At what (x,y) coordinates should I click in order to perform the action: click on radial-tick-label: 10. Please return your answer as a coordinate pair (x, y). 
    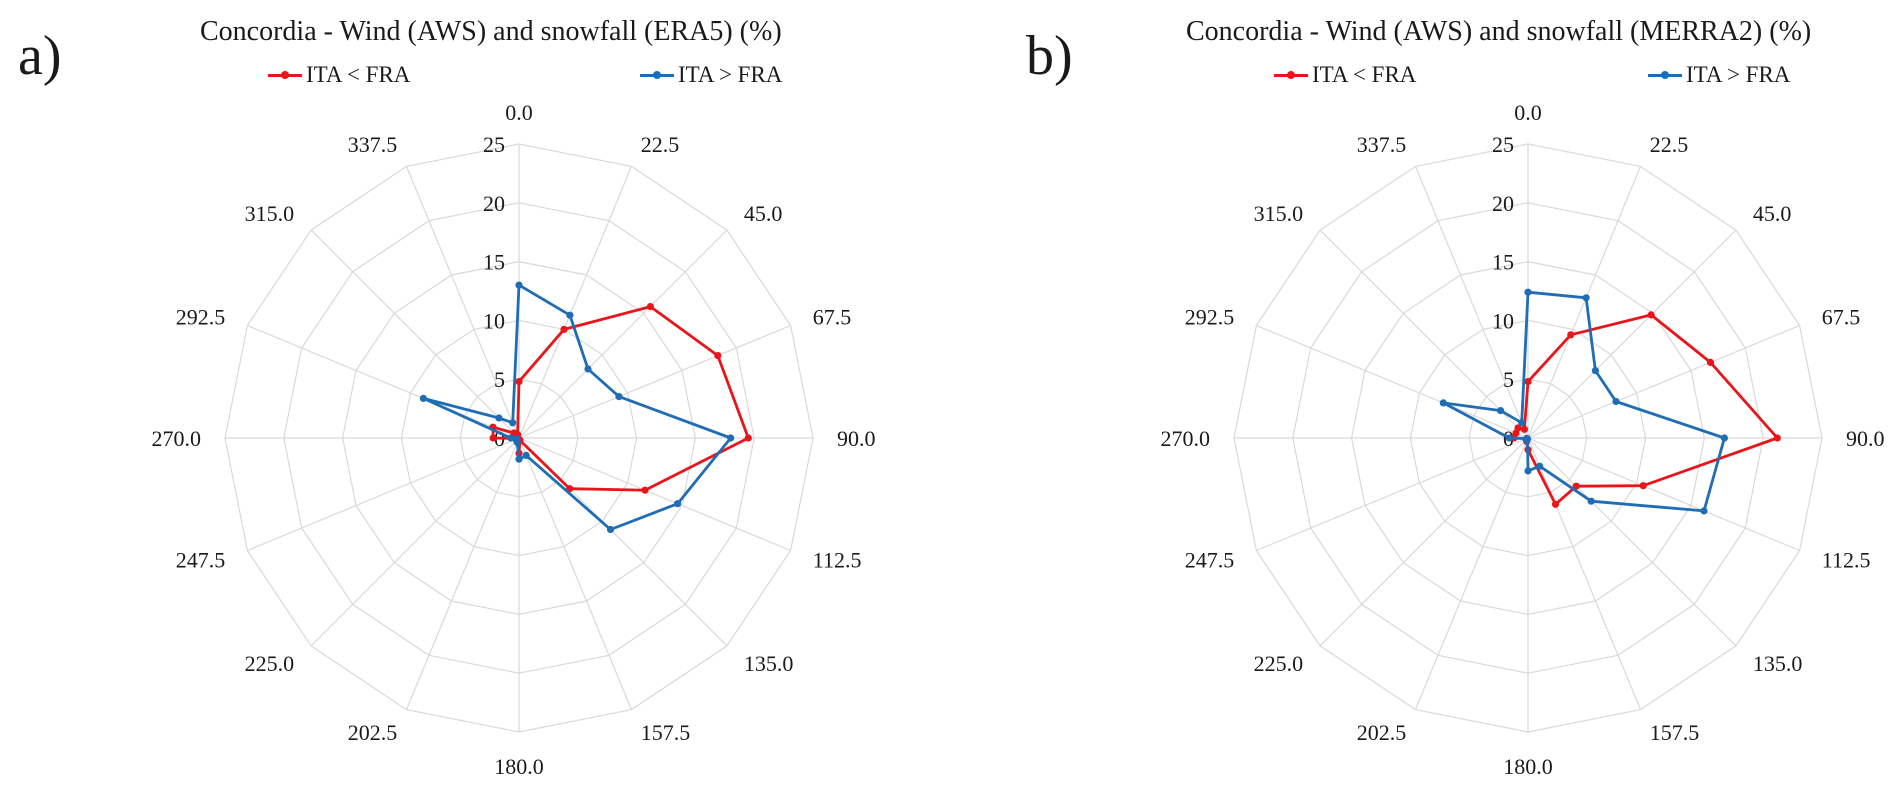
    Looking at the image, I should click on (1503, 320).